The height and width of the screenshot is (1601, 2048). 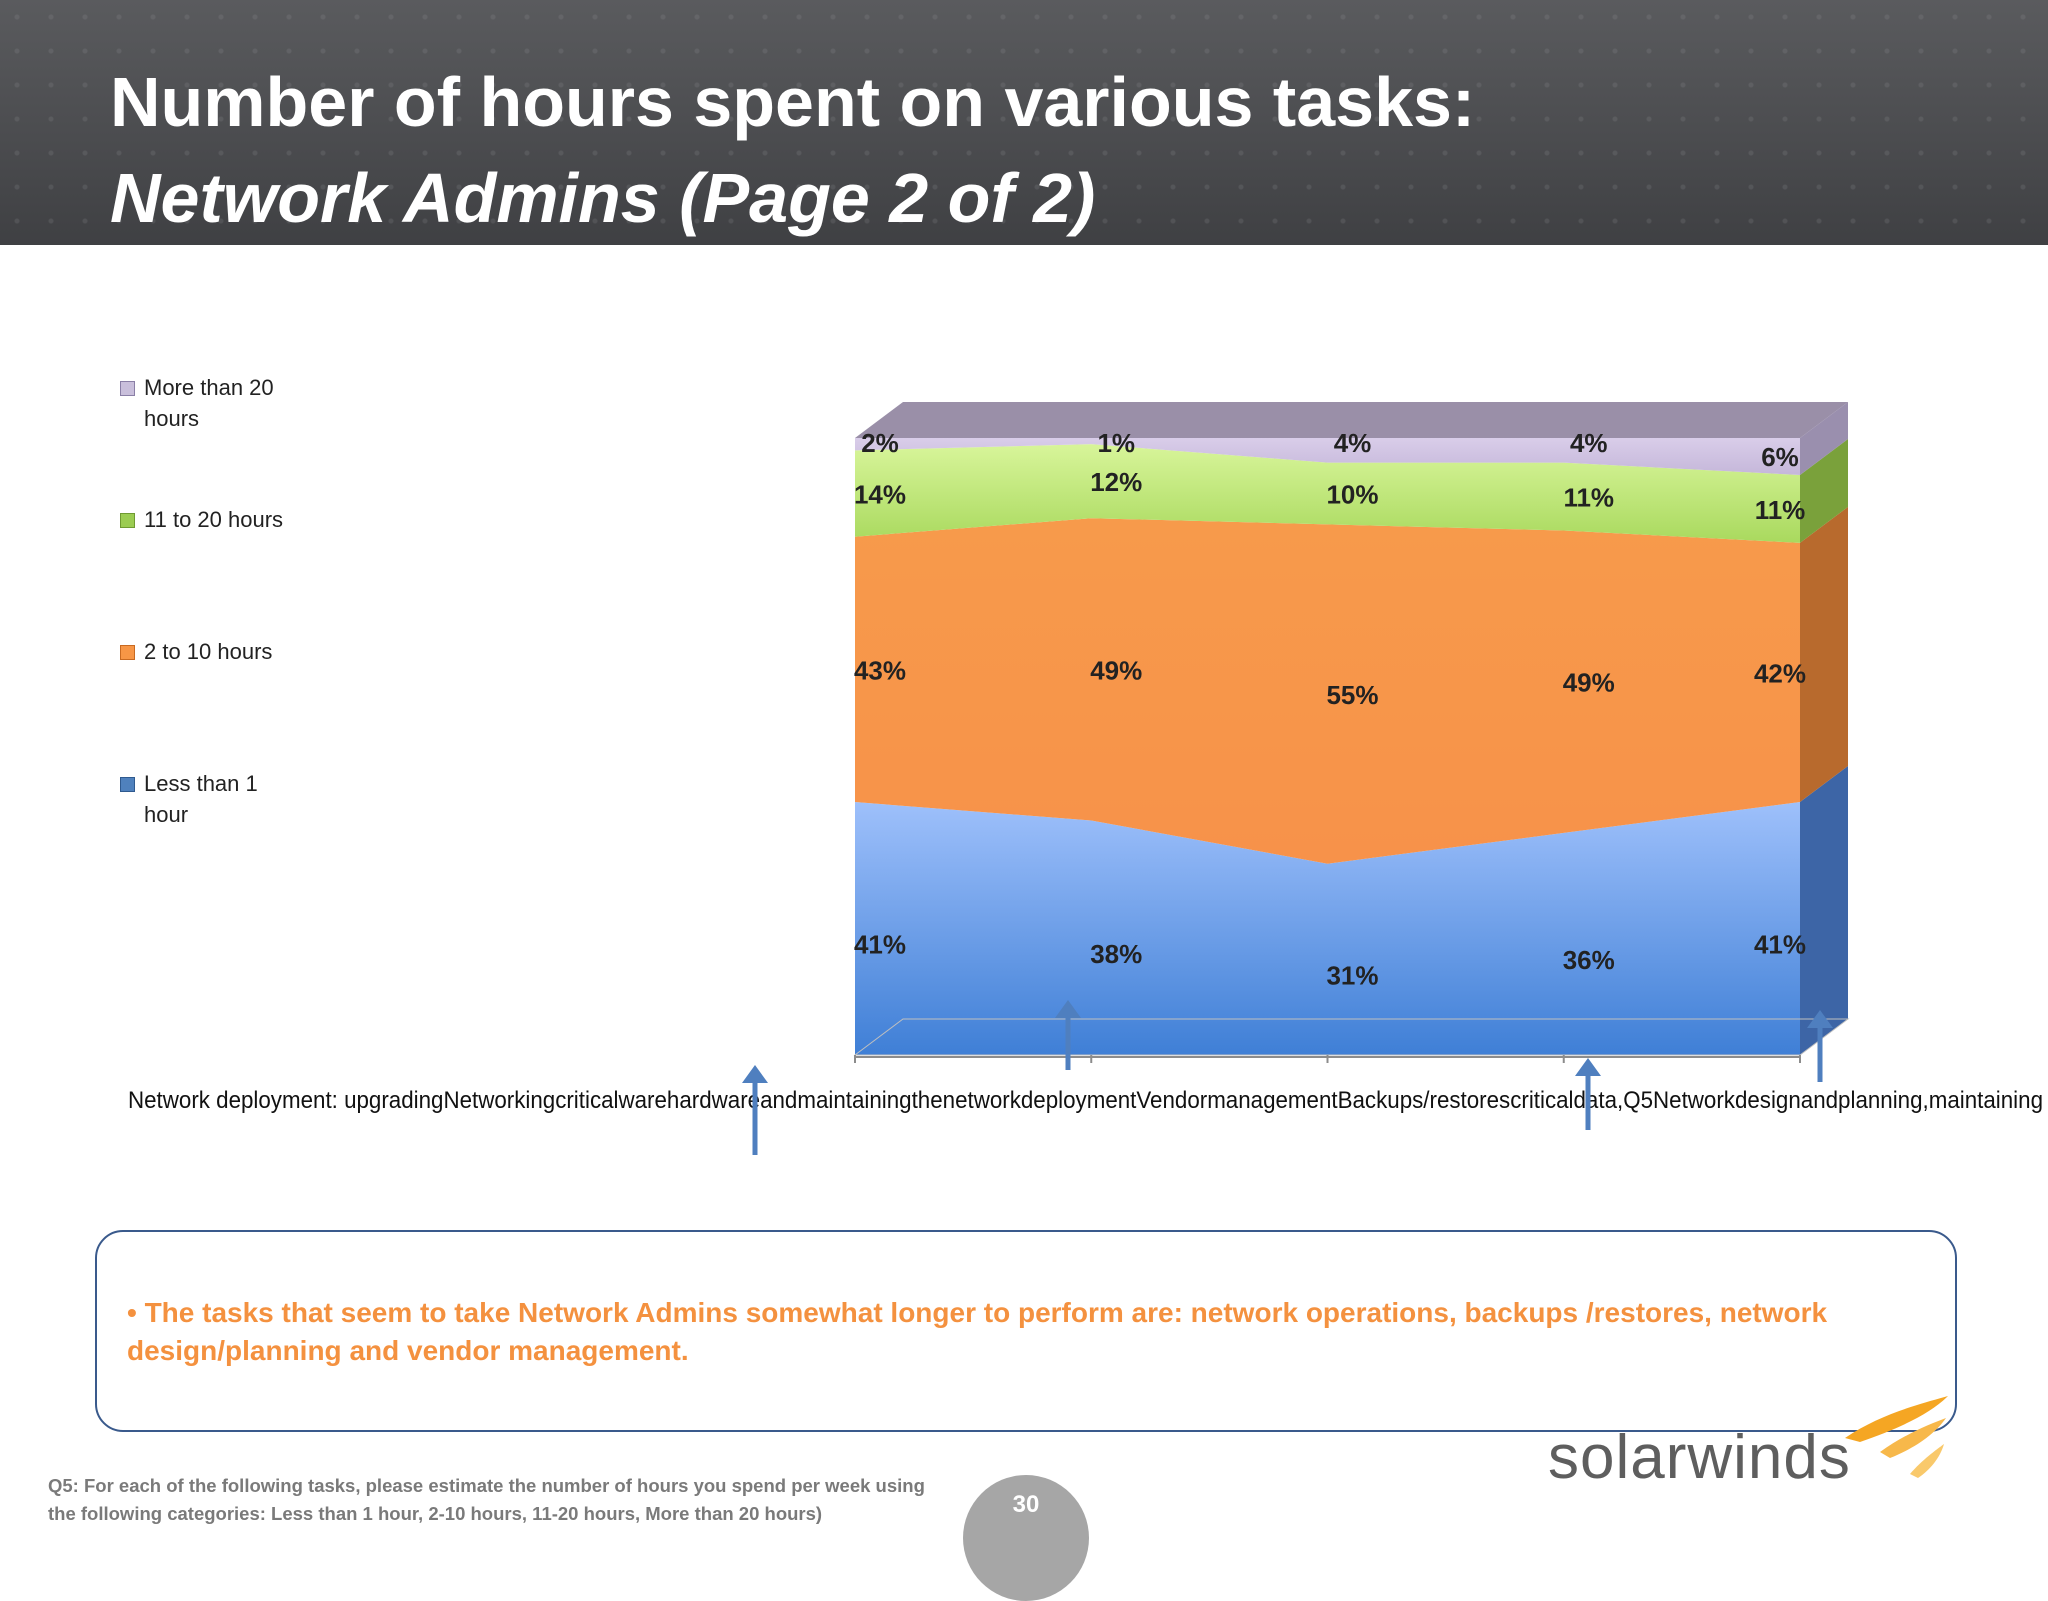 I want to click on page-number: 30, so click(x=1026, y=1538).